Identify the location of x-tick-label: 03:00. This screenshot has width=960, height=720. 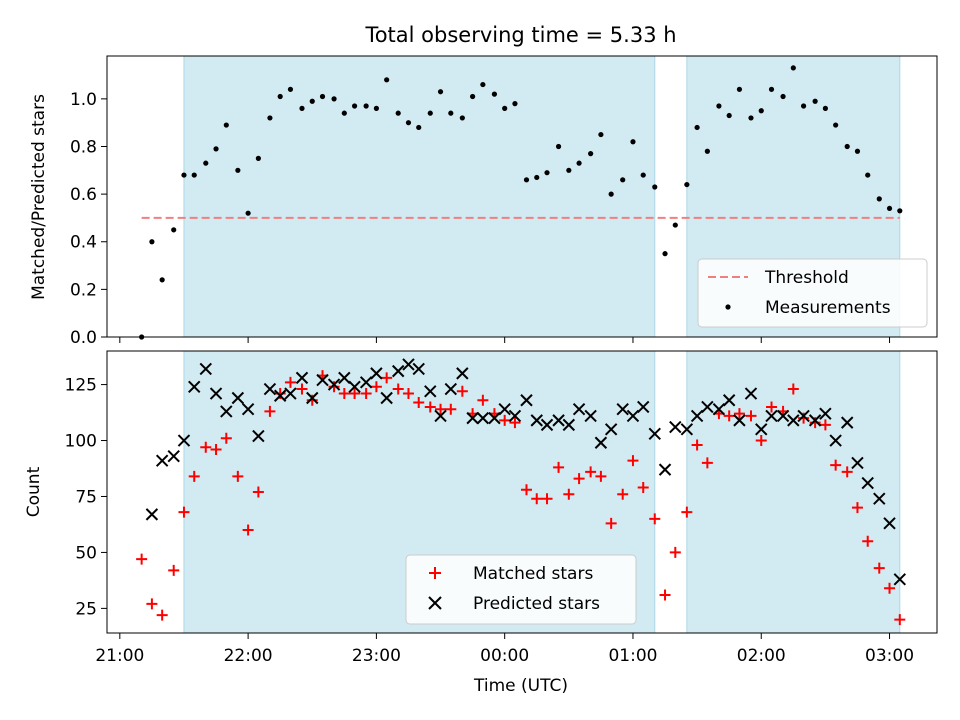
(889, 656).